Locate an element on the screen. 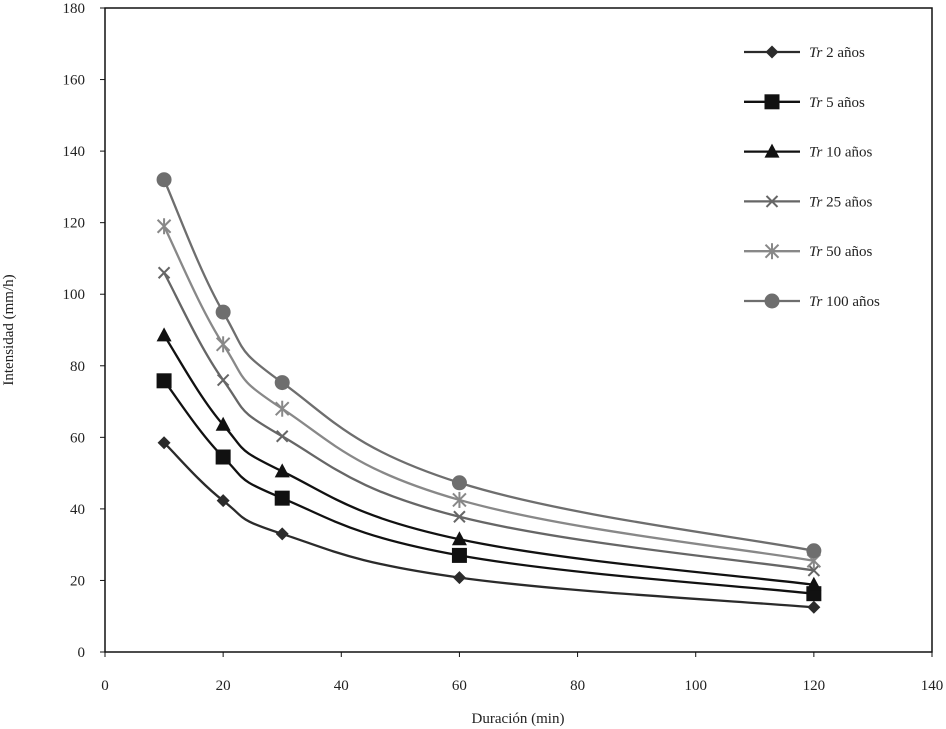 The width and height of the screenshot is (946, 729). legend-label: Tr 25 años is located at coordinates (841, 202).